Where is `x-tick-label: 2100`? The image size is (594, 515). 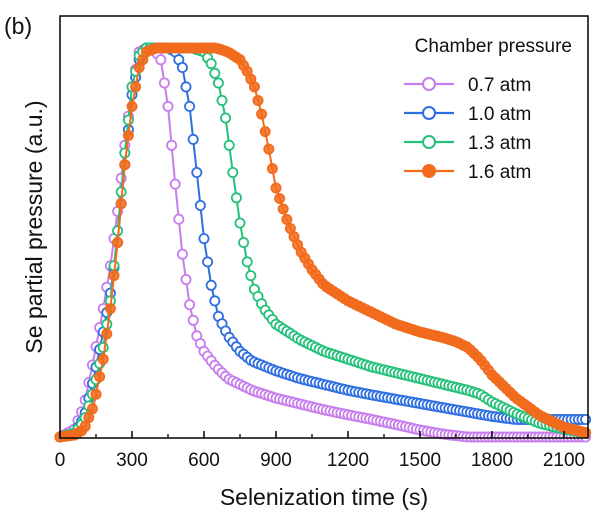 x-tick-label: 2100 is located at coordinates (564, 460).